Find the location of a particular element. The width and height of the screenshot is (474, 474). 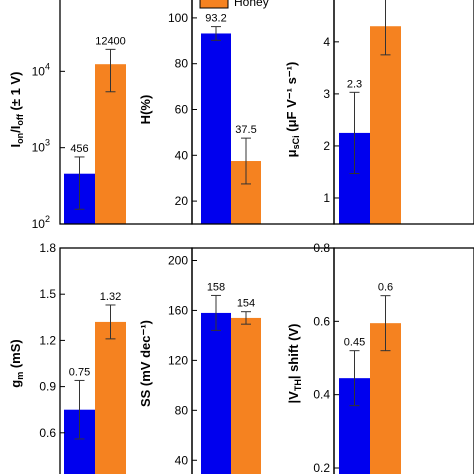

data-label-6-1: 0.45 is located at coordinates (354, 343).